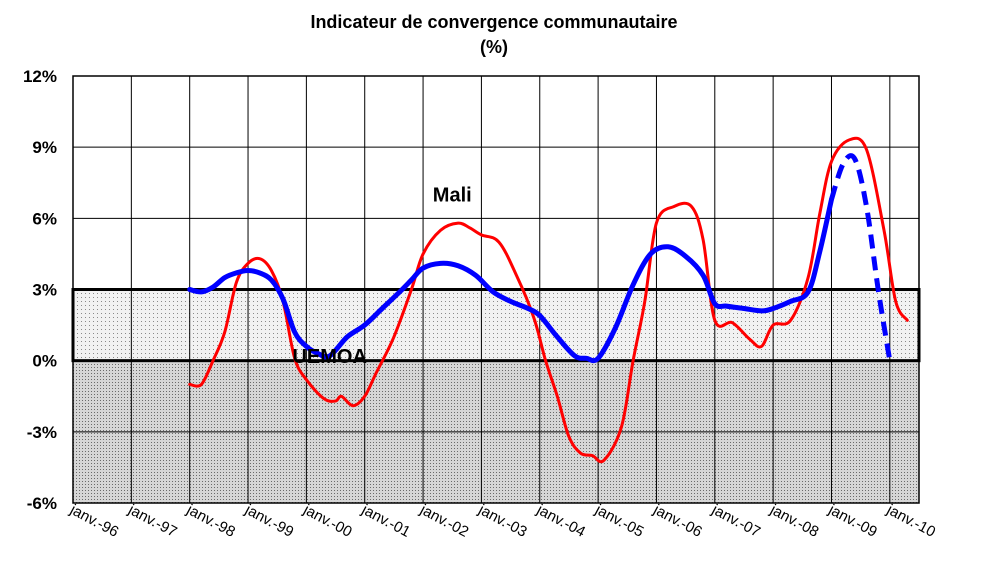 The height and width of the screenshot is (576, 988). Describe the element at coordinates (861, 257) in the screenshot. I see `uemoa-projection-line` at that location.